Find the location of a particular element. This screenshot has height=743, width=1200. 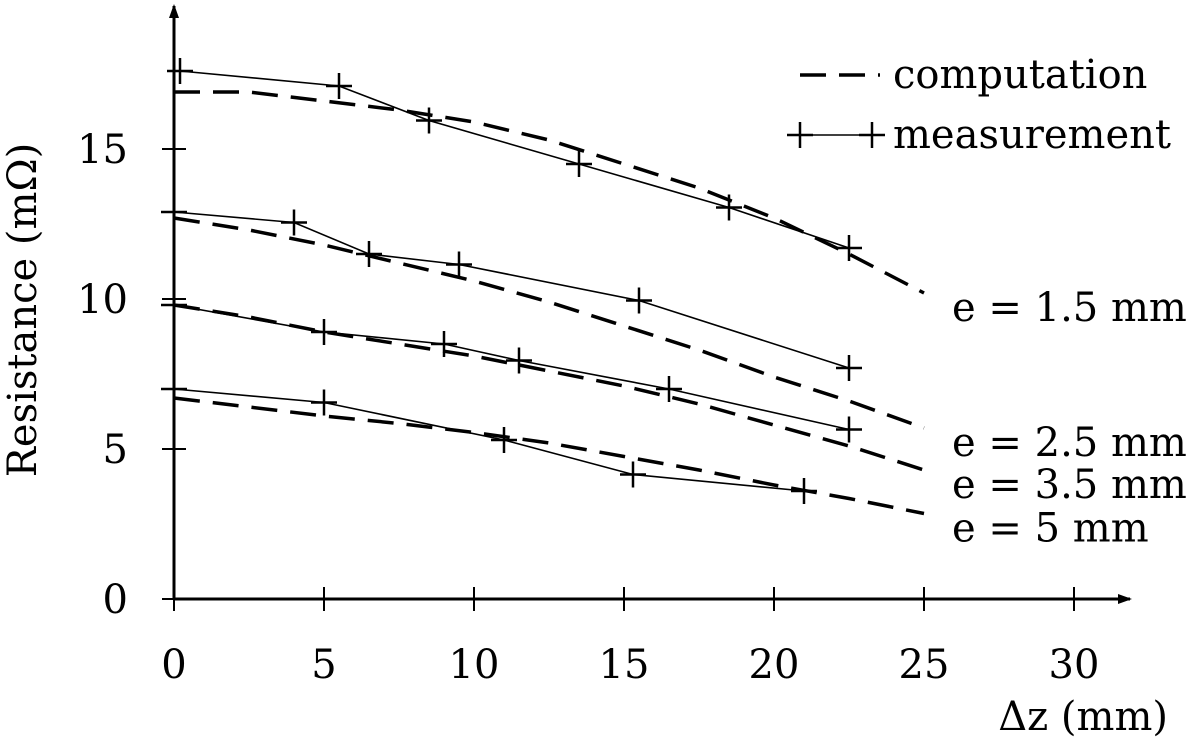

legend-label-measurement: measurement is located at coordinates (1032, 135).